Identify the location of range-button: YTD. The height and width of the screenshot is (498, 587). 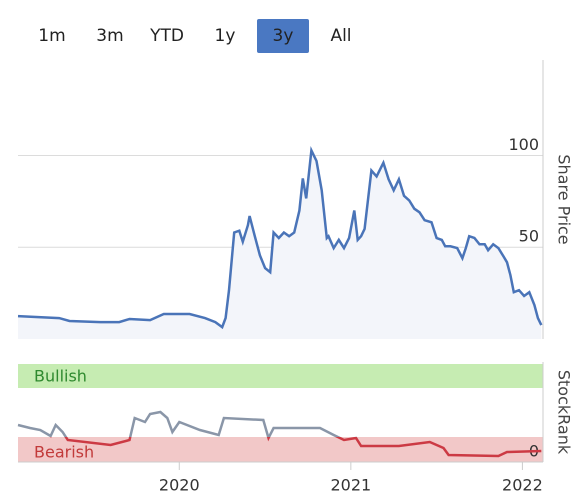
(166, 36).